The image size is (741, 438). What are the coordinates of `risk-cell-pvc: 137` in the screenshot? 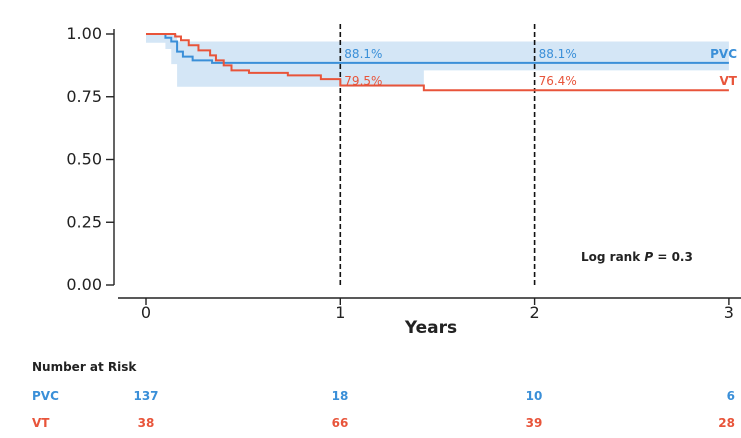 It's located at (145, 396).